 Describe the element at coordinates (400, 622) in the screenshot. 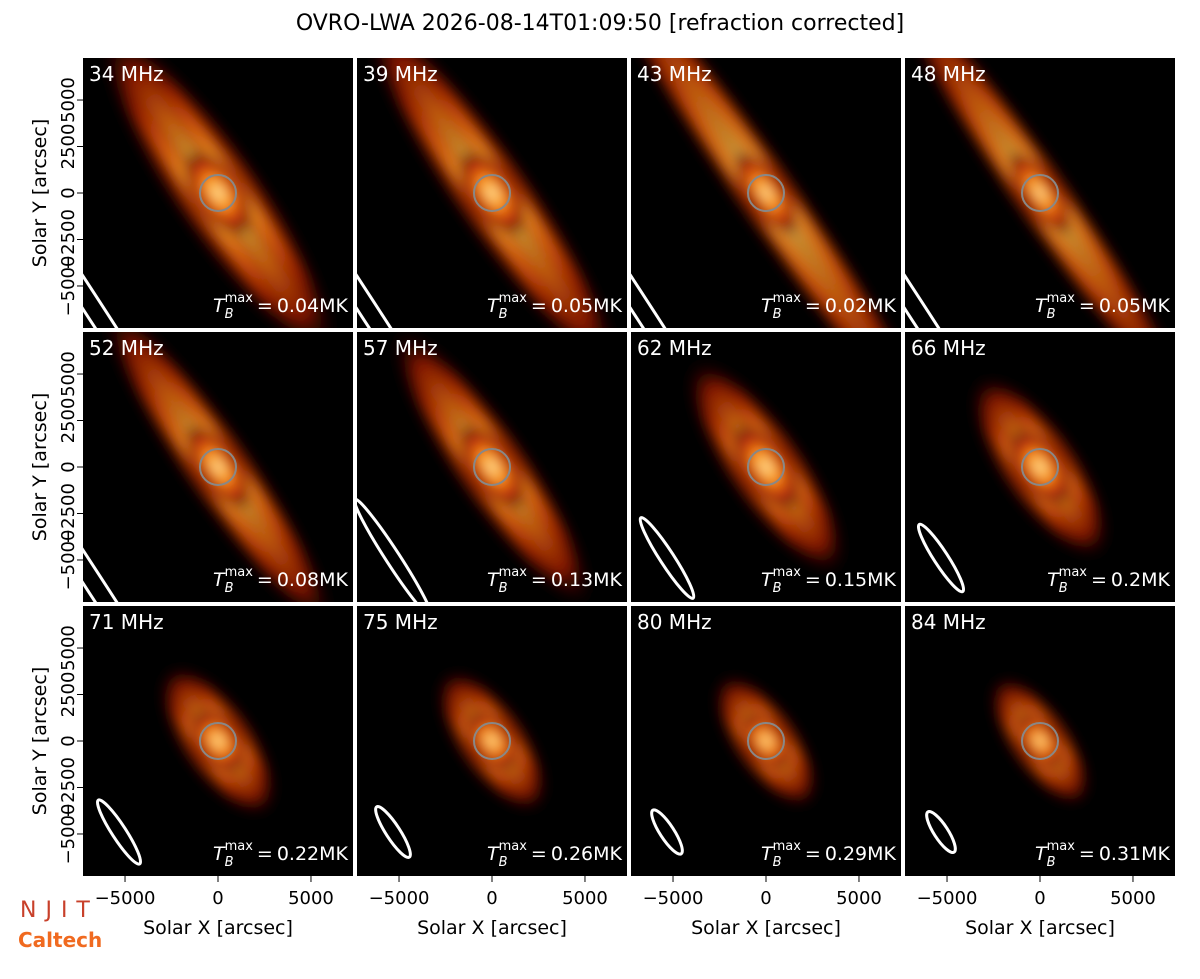

I see `panel-label: 75 MHz` at that location.